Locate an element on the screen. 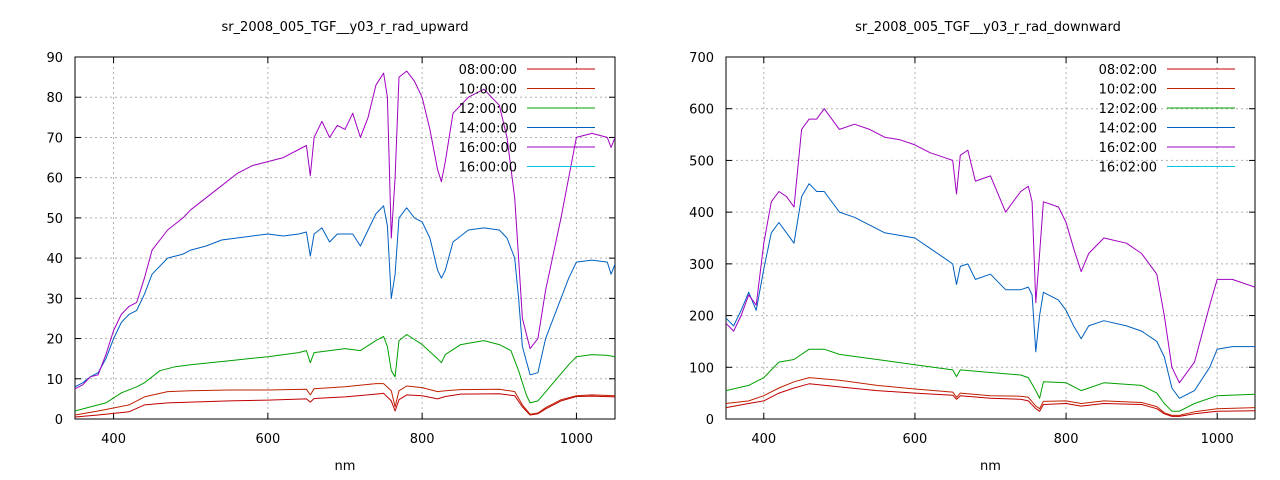 The image size is (1280, 480). y-tick-label: 700 is located at coordinates (701, 58).